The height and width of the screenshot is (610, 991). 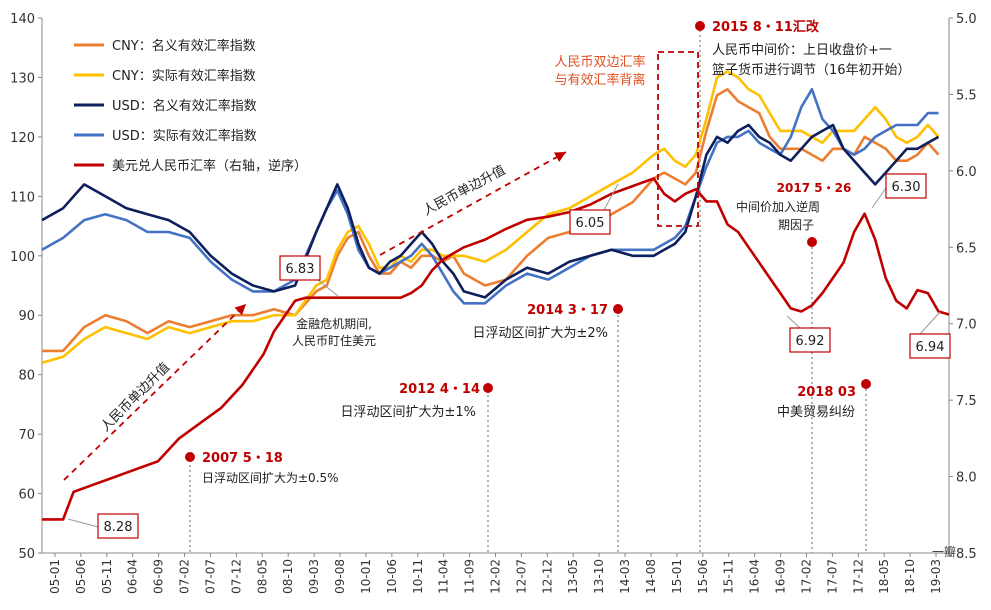 What do you see at coordinates (262, 576) in the screenshot?
I see `x-tick-label: 08-05` at bounding box center [262, 576].